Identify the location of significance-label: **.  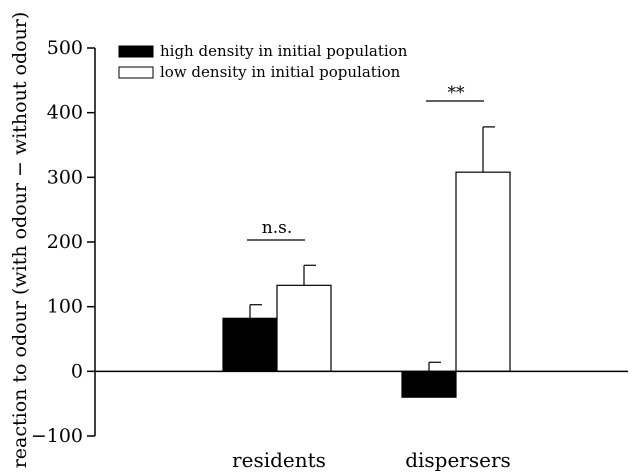
(457, 93).